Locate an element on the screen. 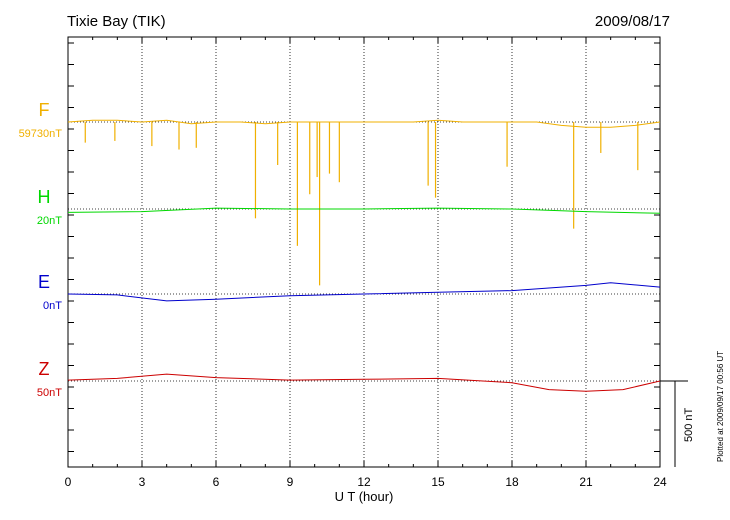 The width and height of the screenshot is (730, 520). baseline-label-E: 0nT is located at coordinates (52, 306).